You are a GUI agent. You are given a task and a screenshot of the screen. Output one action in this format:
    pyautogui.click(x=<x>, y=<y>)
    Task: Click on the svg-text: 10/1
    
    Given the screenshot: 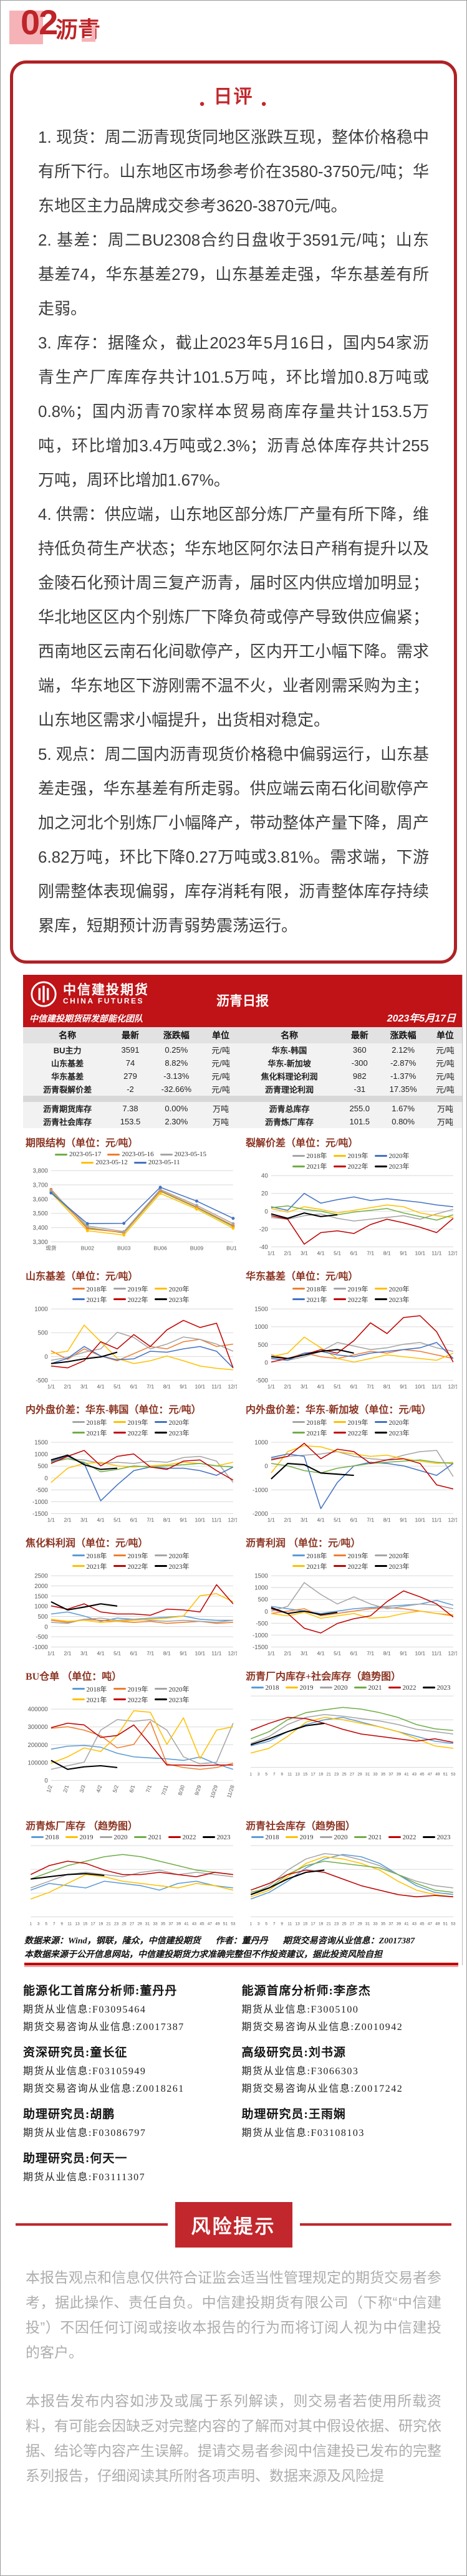 What is the action you would take?
    pyautogui.click(x=200, y=1387)
    